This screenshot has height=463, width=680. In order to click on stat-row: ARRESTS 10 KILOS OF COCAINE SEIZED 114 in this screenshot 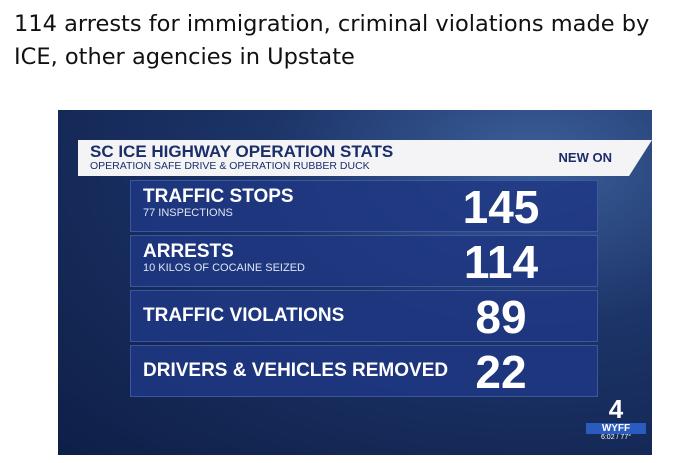, I will do `click(364, 261)`.